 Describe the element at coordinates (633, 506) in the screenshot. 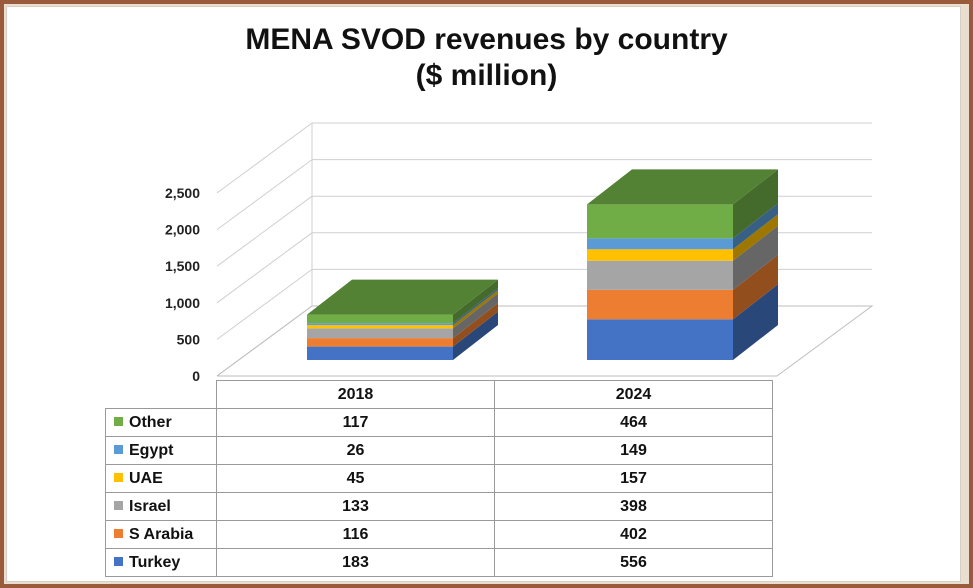

I see `data-table-value: 398` at that location.